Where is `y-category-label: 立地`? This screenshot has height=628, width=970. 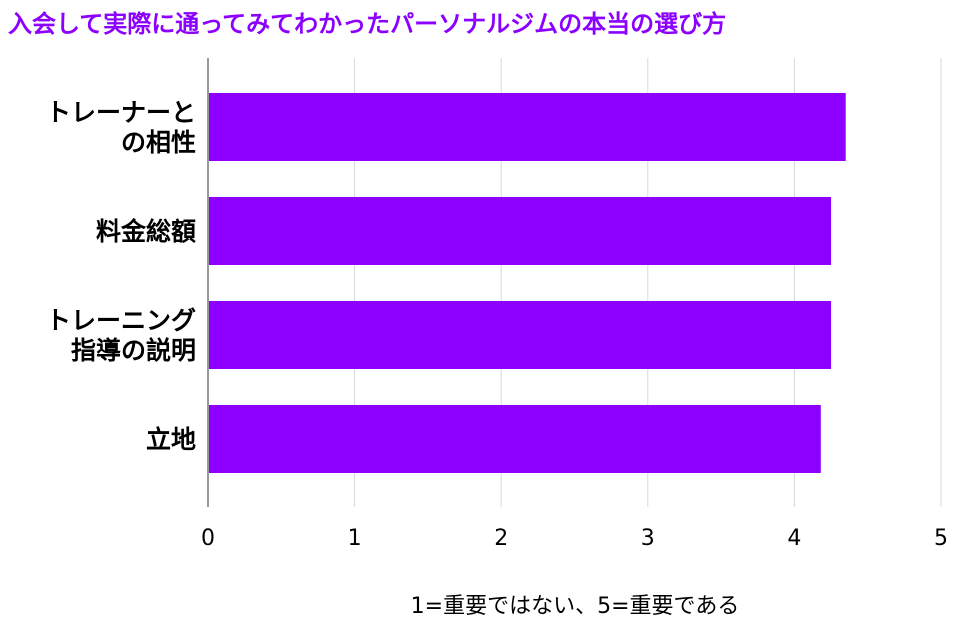 y-category-label: 立地 is located at coordinates (171, 439).